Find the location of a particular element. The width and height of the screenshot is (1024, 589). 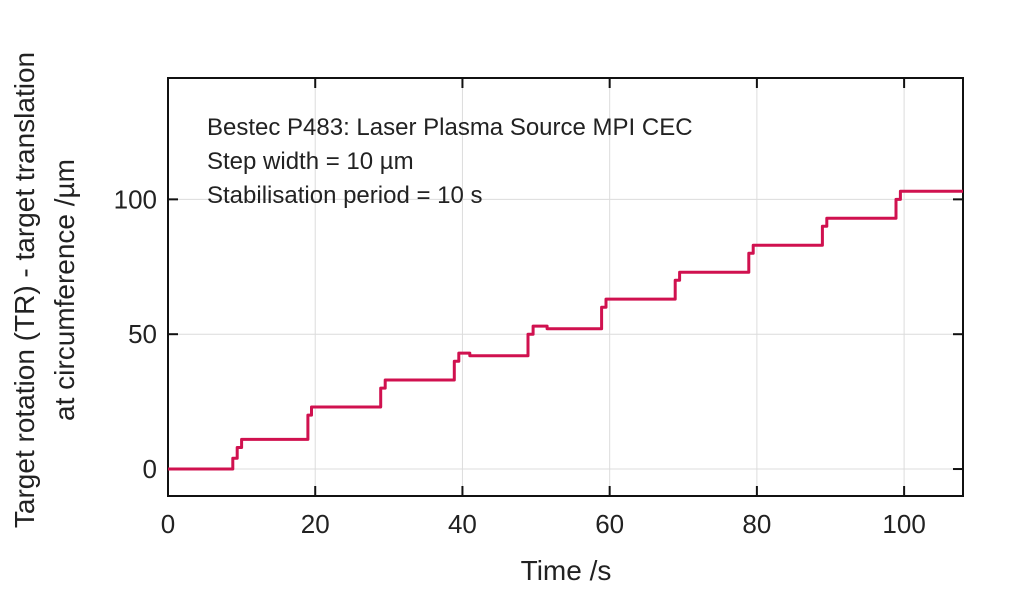

annotation-title: Bestec P483: Laser Plasma Source MPI CEC is located at coordinates (450, 127).